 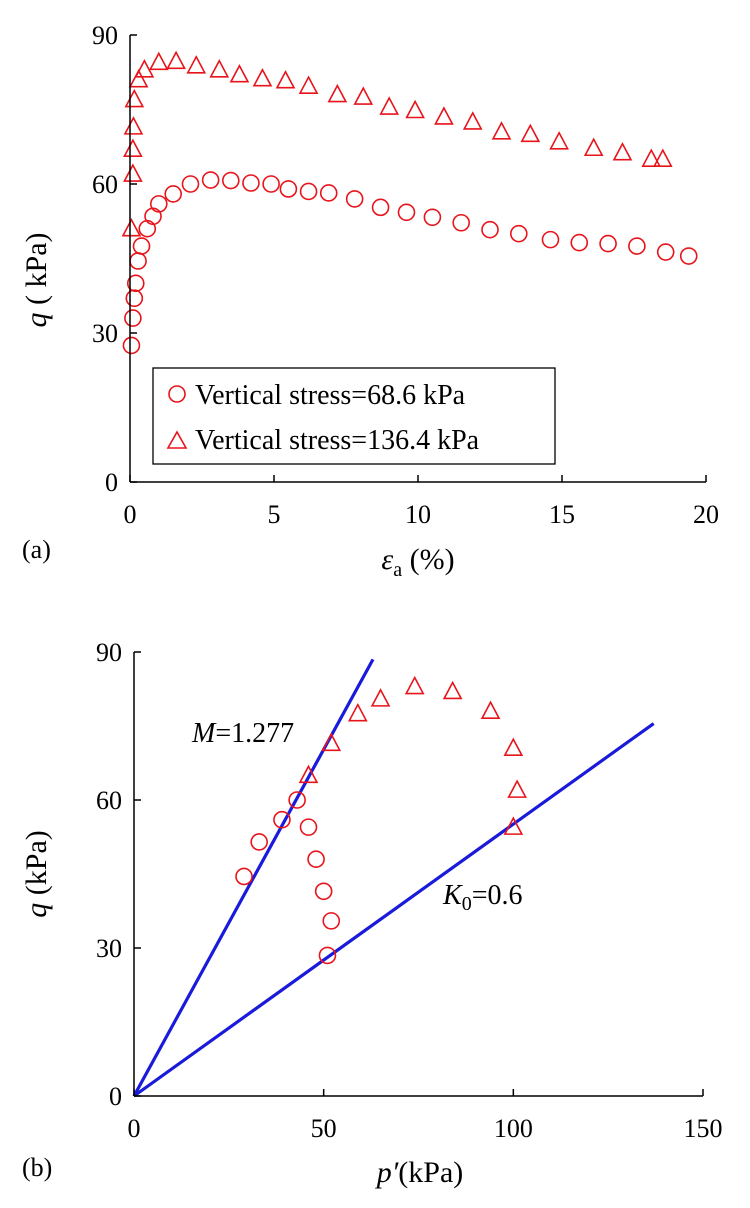 I want to click on legend-marker-triangle, so click(x=177, y=439).